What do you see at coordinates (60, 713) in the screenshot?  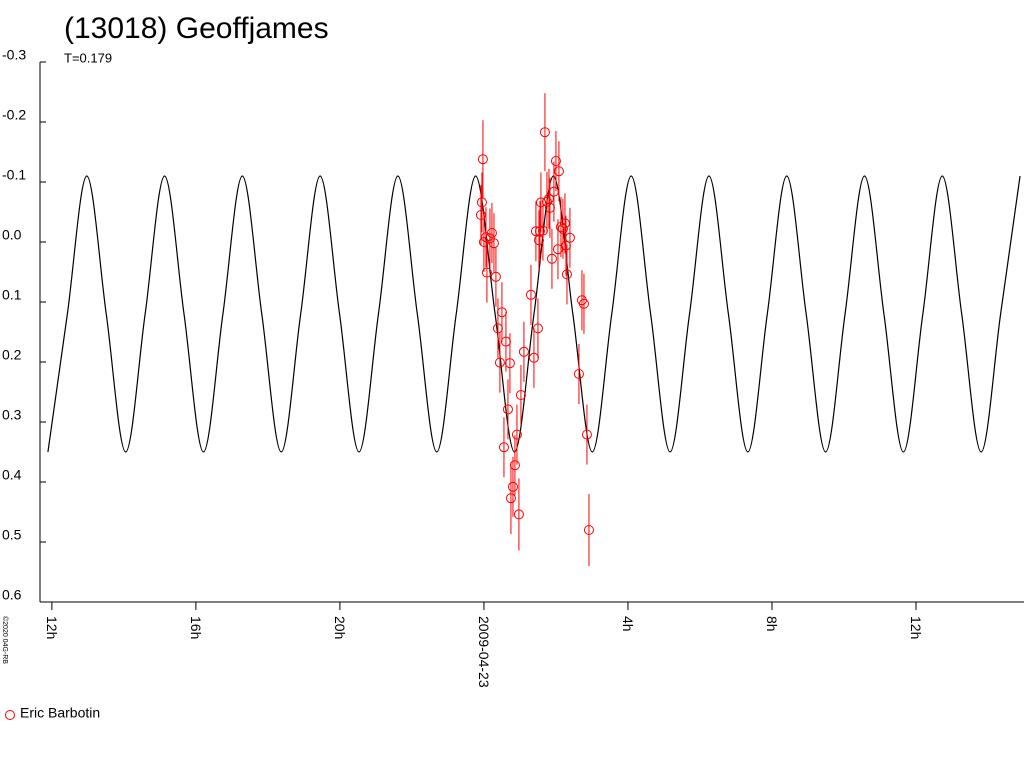 I see `legend-label: Eric Barbotin` at bounding box center [60, 713].